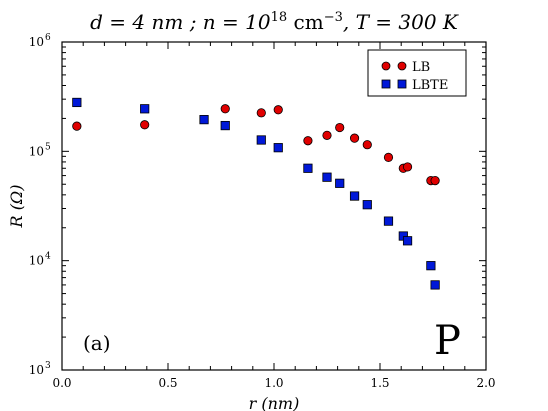 This screenshot has width=548, height=411. I want to click on title-n: n = 10, so click(237, 22).